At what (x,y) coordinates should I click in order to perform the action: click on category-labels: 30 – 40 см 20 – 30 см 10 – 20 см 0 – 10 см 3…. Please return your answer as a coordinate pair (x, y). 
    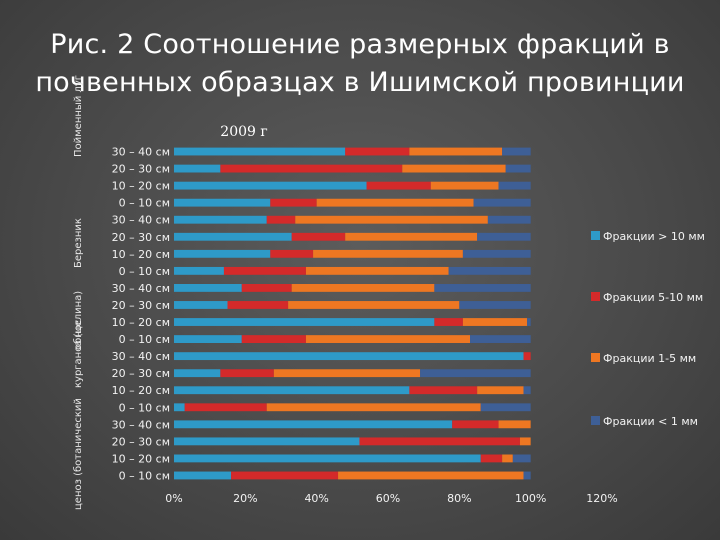
    Looking at the image, I should click on (141, 314).